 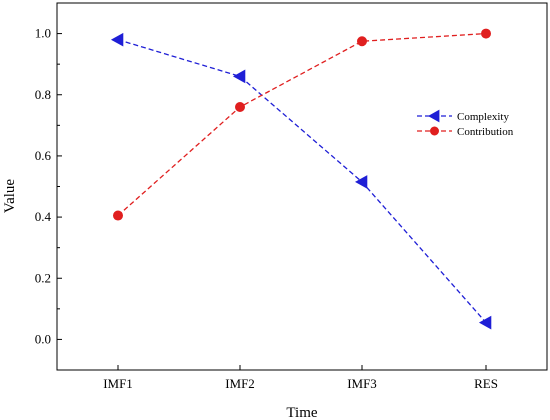 I want to click on y-tick-label: 1.0, so click(x=43, y=33).